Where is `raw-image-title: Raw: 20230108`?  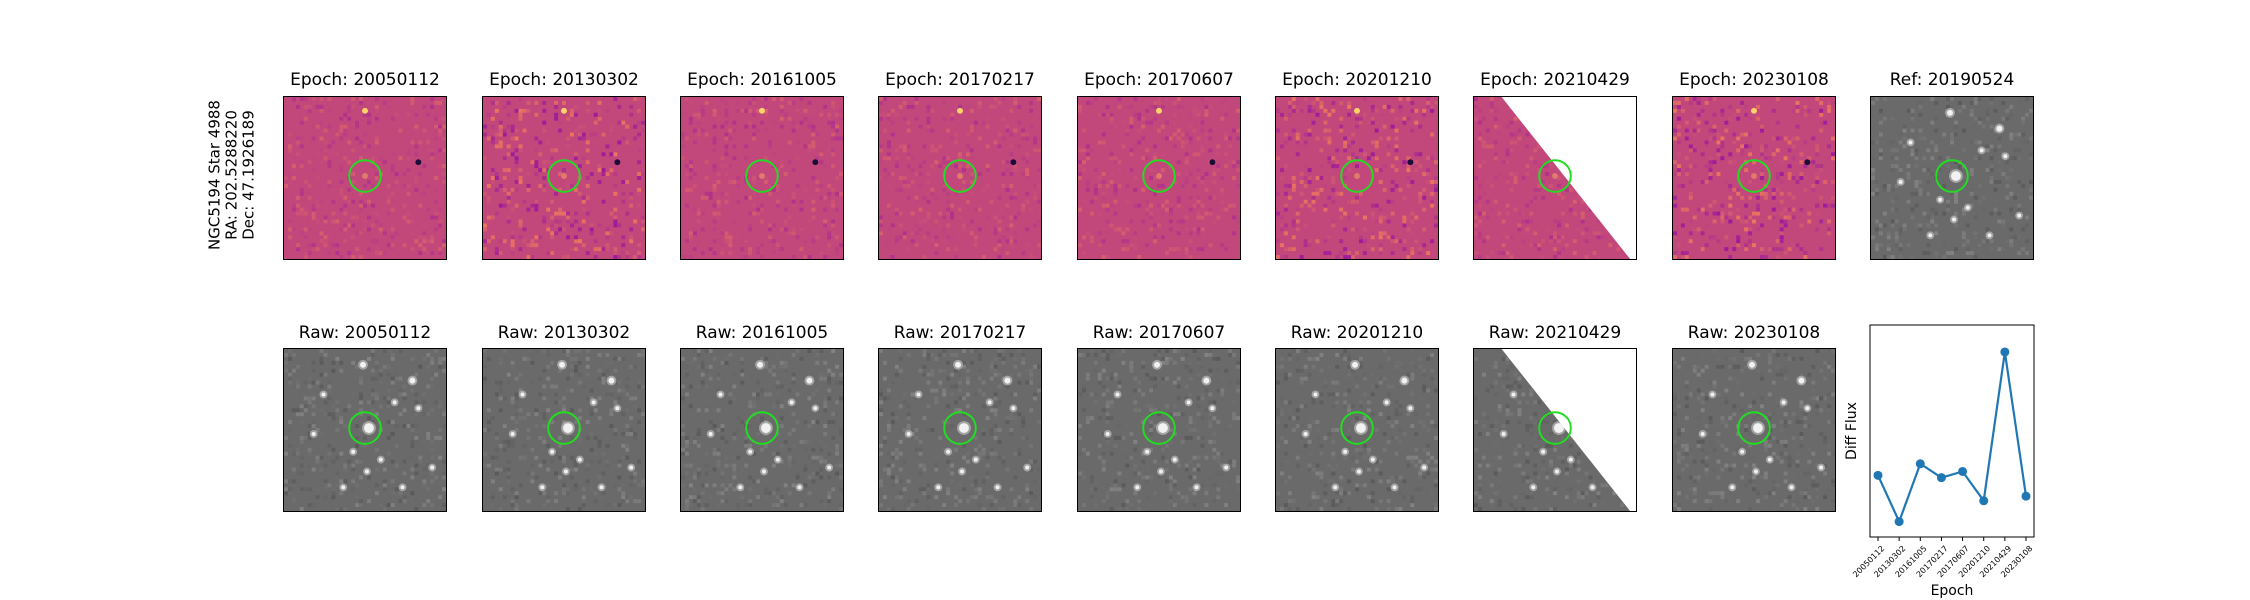 raw-image-title: Raw: 20230108 is located at coordinates (1754, 333).